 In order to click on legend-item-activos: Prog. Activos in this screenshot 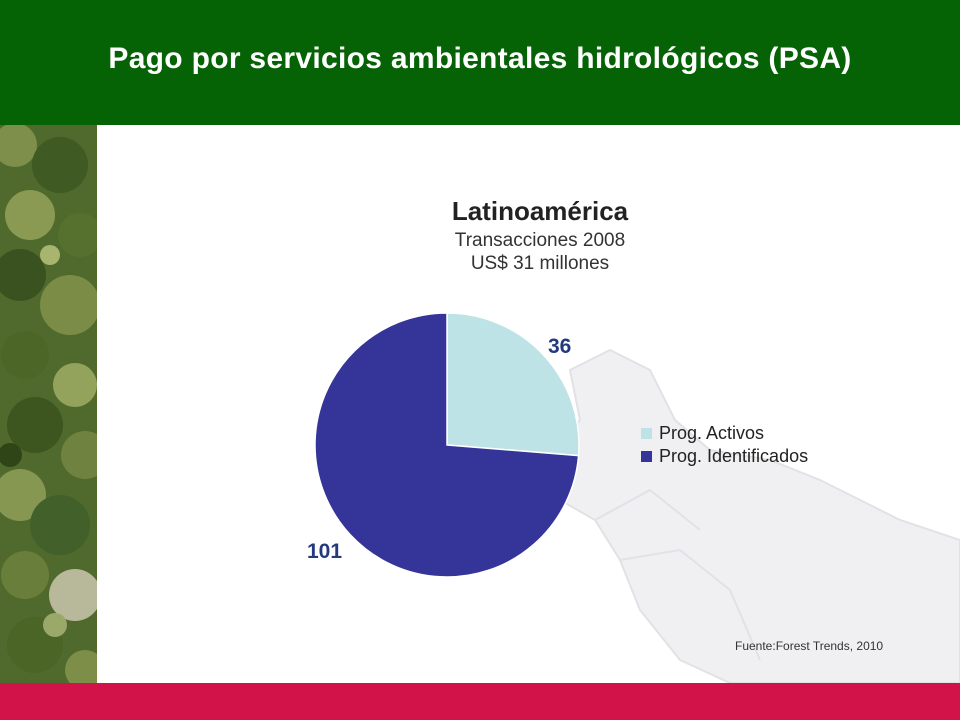, I will do `click(724, 433)`.